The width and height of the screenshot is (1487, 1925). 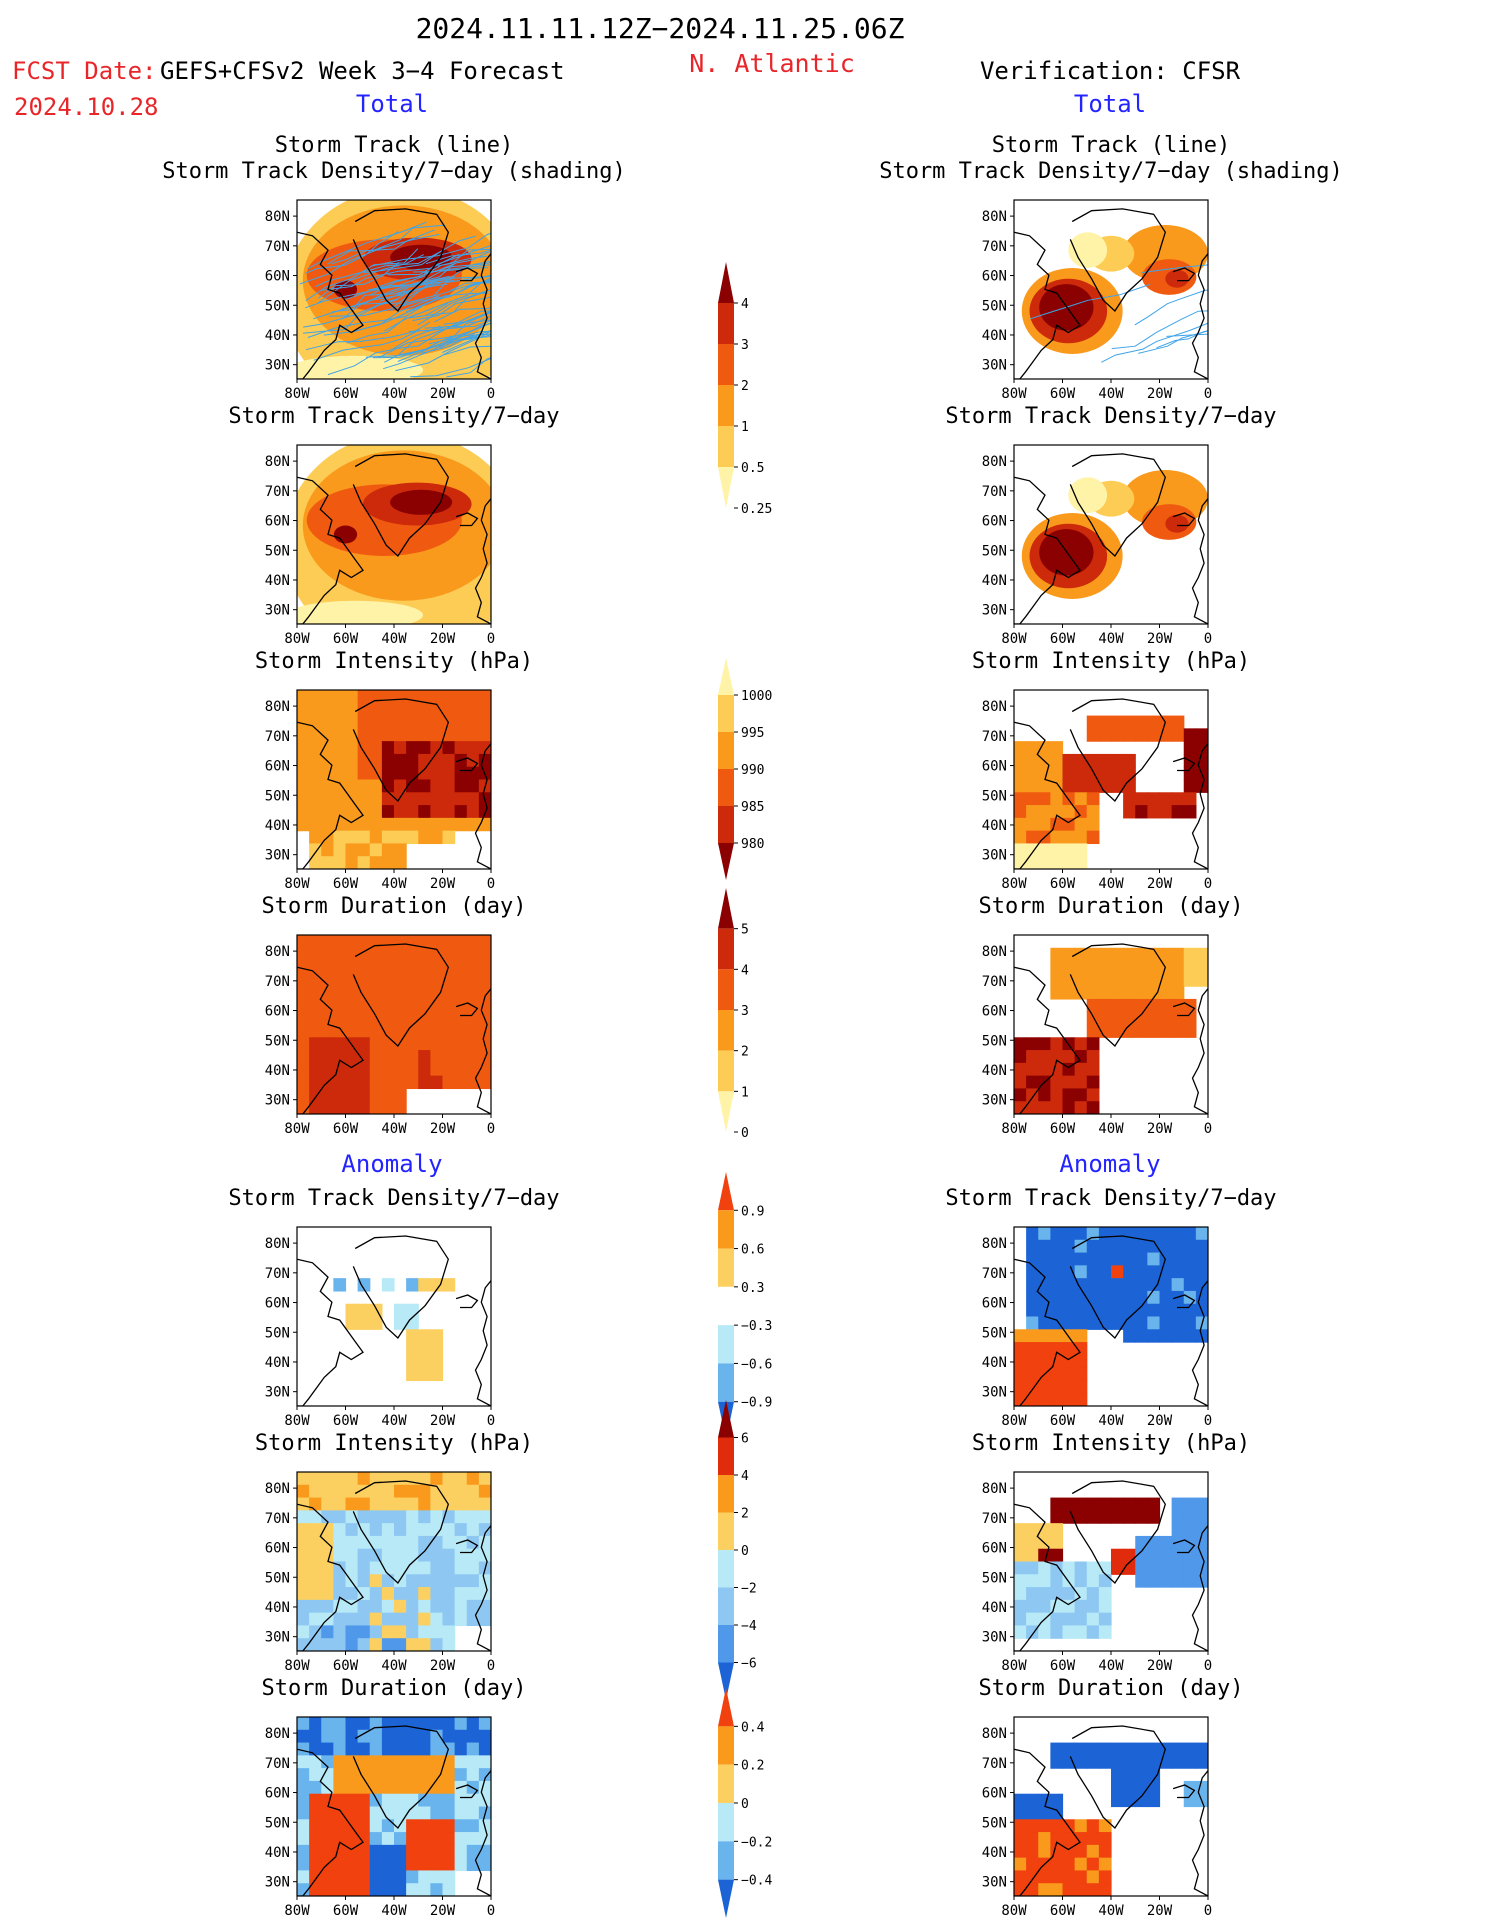 I want to click on shade-blob, so click(x=1088, y=250).